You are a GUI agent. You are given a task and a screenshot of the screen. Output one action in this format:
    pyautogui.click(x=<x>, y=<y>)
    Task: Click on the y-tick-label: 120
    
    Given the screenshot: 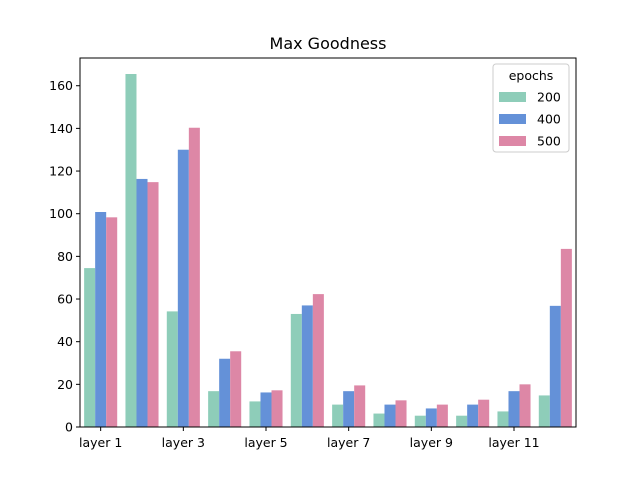 What is the action you would take?
    pyautogui.click(x=61, y=171)
    